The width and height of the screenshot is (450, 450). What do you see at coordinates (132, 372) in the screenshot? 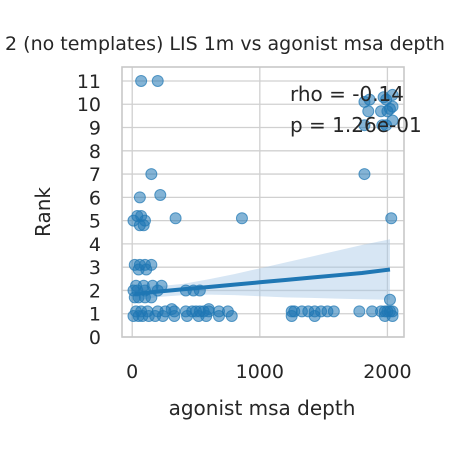
I see `x-tick-label: 0` at bounding box center [132, 372].